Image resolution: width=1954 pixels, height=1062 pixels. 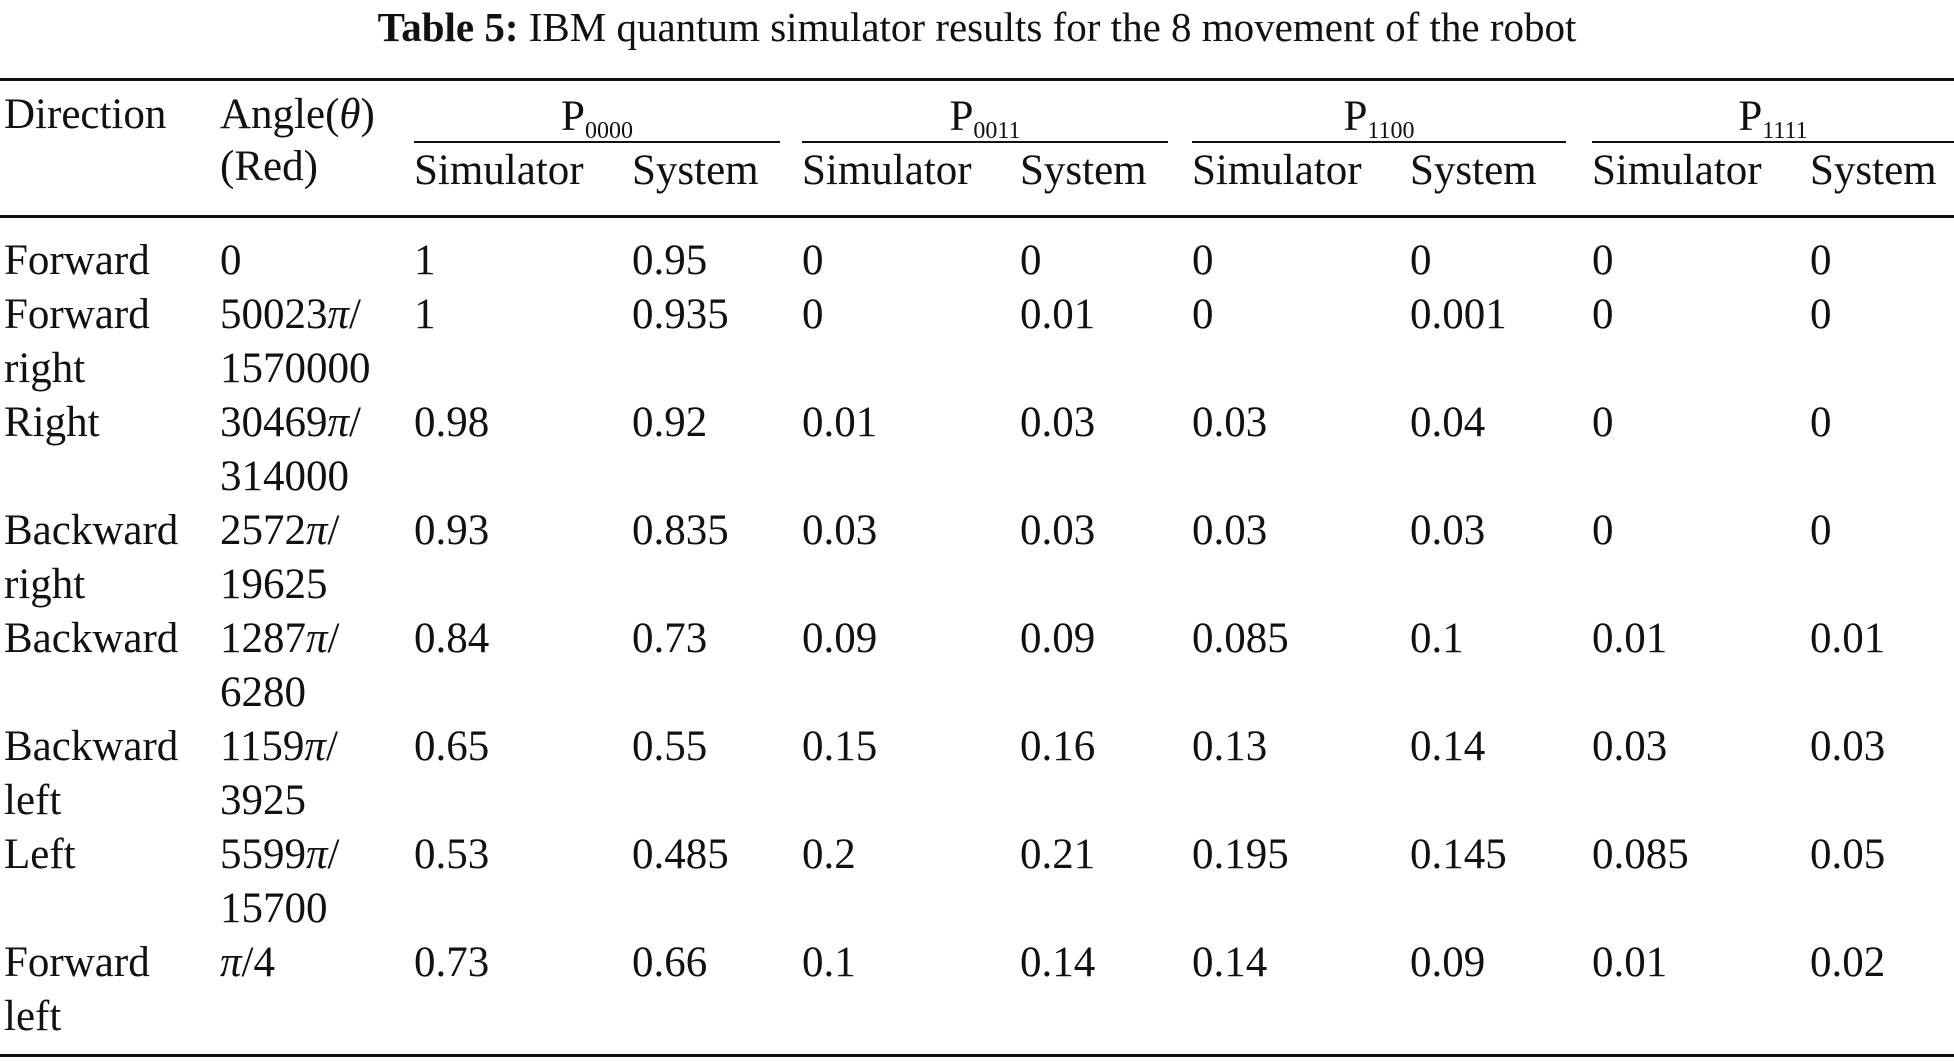 I want to click on value-cell: 0.001, so click(x=1458, y=314).